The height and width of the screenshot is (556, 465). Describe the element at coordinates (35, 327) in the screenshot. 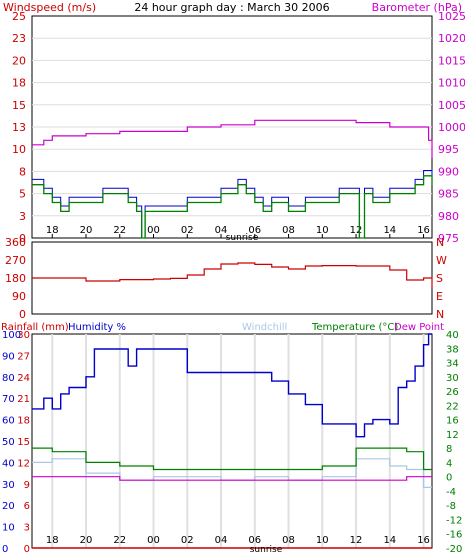

I see `rainfall-axis-label: Rainfall (mm)` at that location.